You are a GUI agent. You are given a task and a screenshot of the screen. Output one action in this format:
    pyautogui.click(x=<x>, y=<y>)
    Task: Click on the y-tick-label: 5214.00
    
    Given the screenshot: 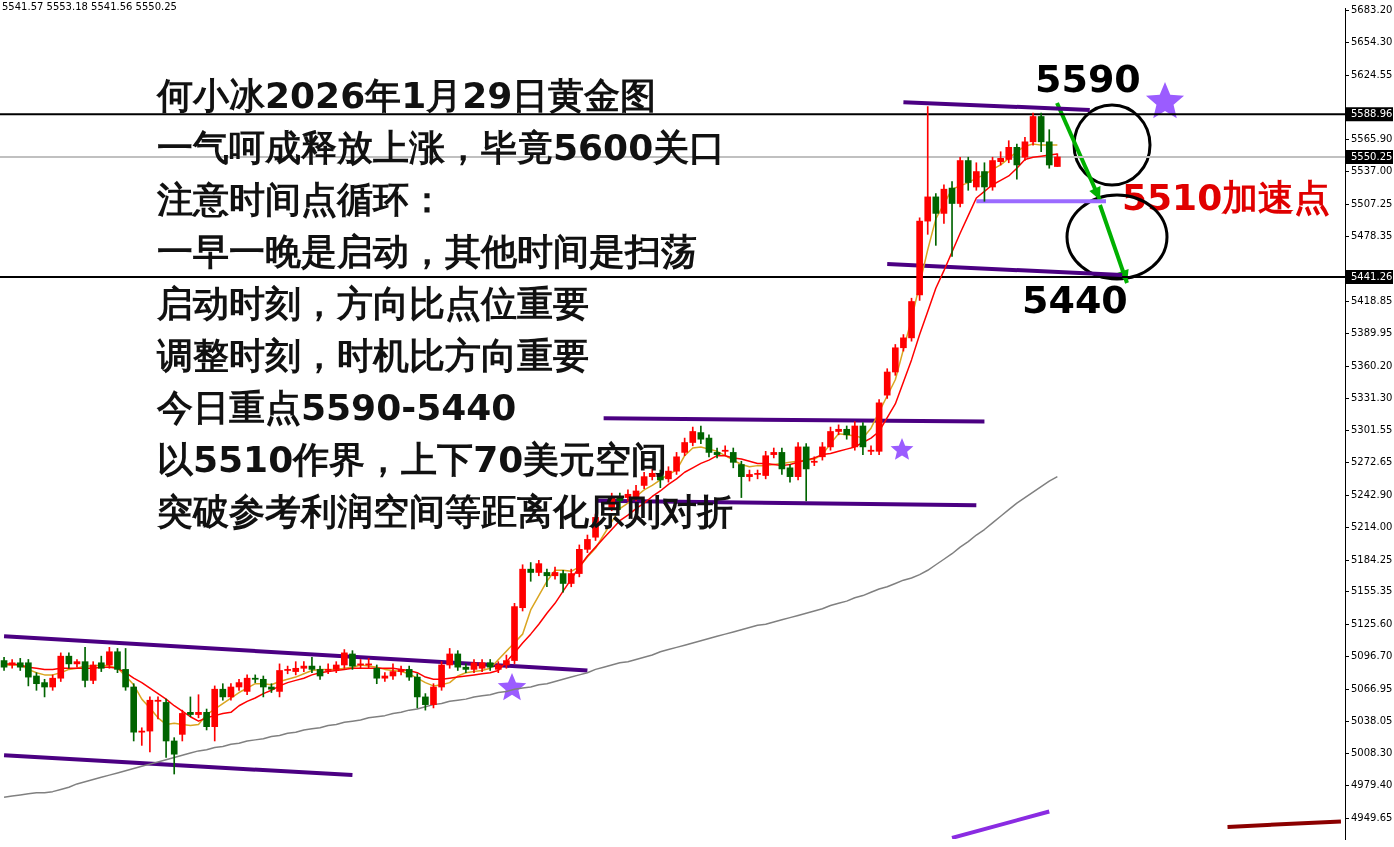 What is the action you would take?
    pyautogui.click(x=1372, y=526)
    